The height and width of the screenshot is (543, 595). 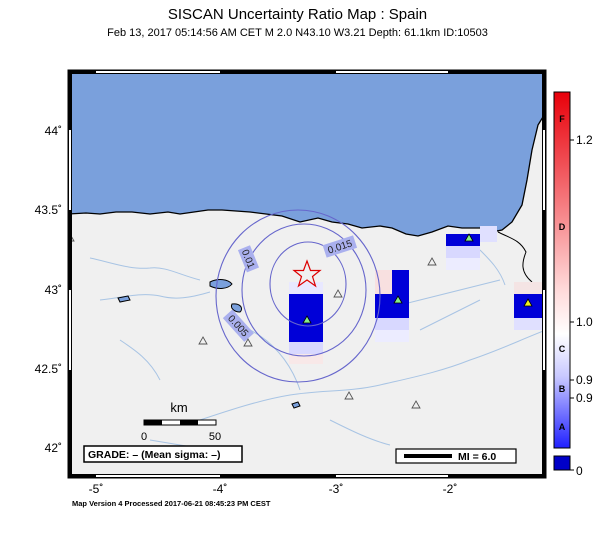 What do you see at coordinates (584, 140) in the screenshot?
I see `colorbar-value: 1.2` at bounding box center [584, 140].